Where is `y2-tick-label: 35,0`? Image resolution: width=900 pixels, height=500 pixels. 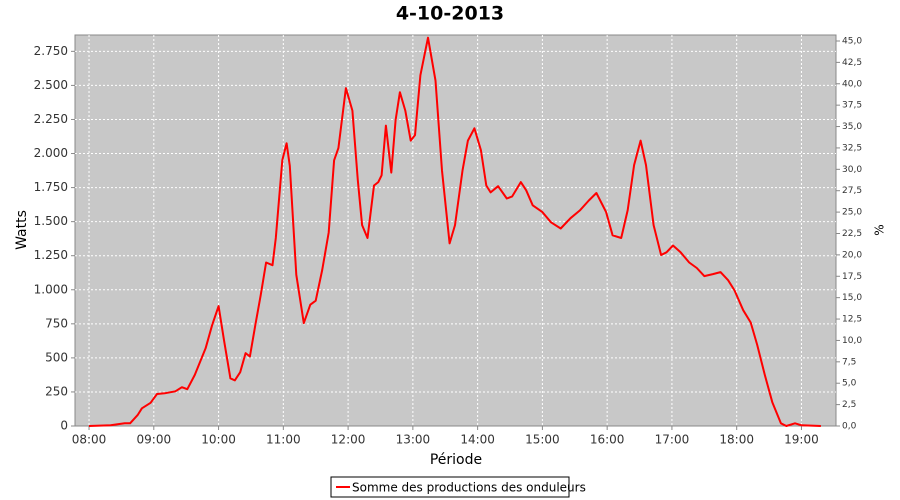
y2-tick-label: 35,0 is located at coordinates (852, 127).